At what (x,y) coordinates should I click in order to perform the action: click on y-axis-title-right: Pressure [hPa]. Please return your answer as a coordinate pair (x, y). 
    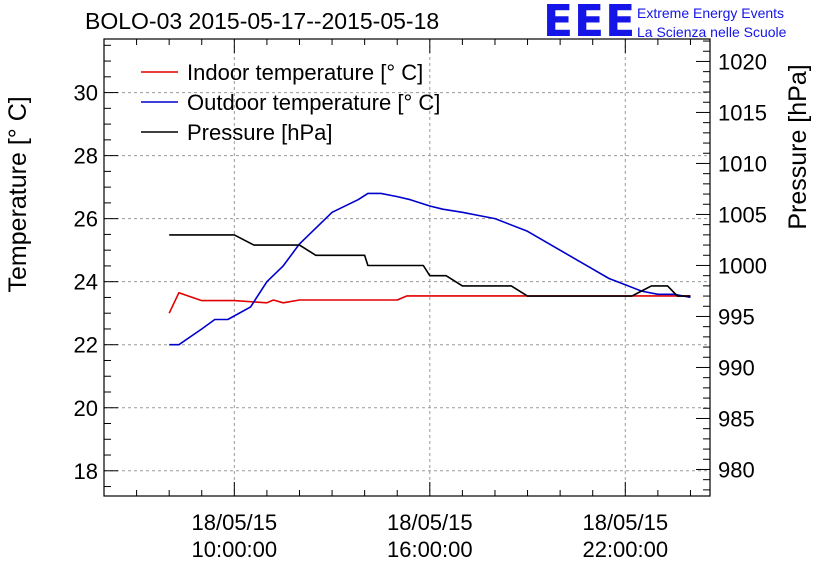
    Looking at the image, I should click on (798, 146).